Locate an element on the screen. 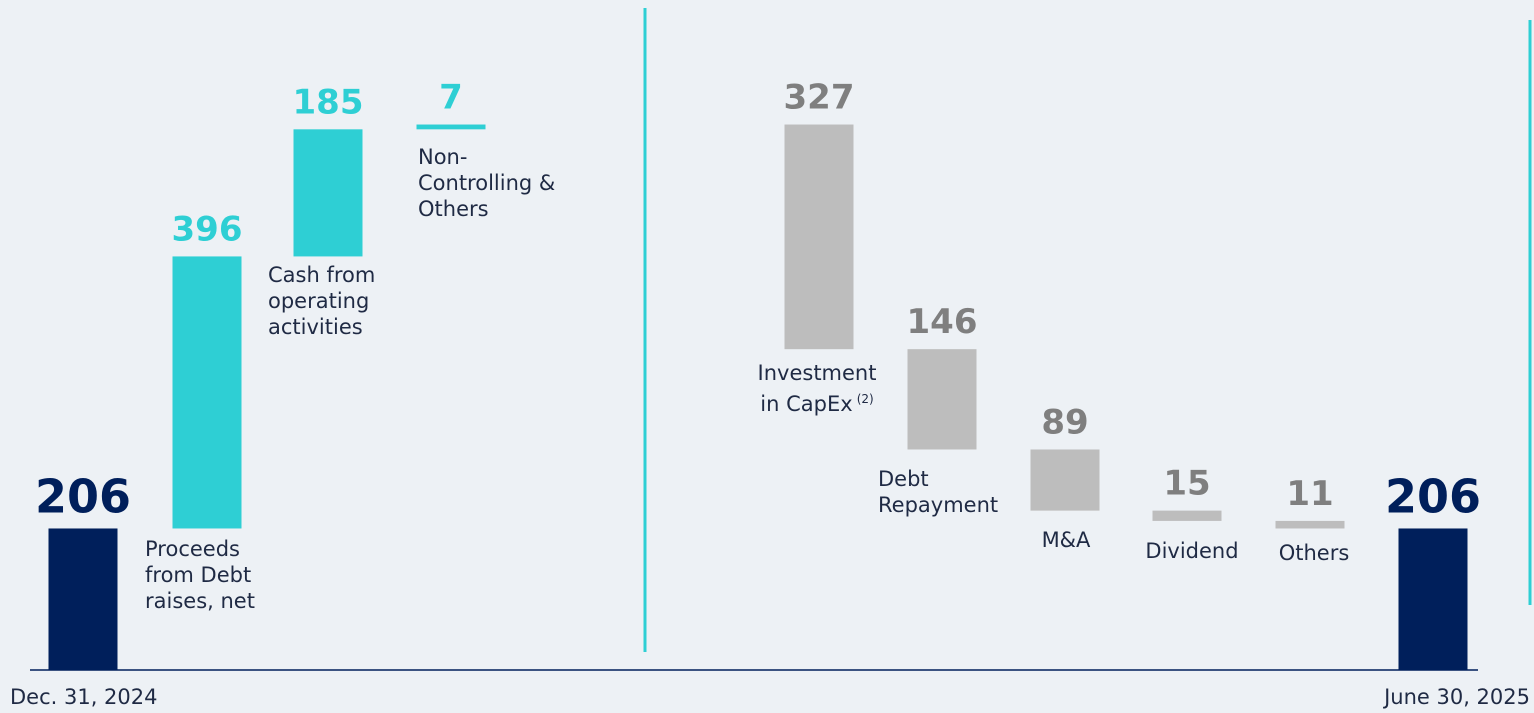 Image resolution: width=1534 pixels, height=713 pixels. category-text: June 30, 2025 is located at coordinates (1457, 697).